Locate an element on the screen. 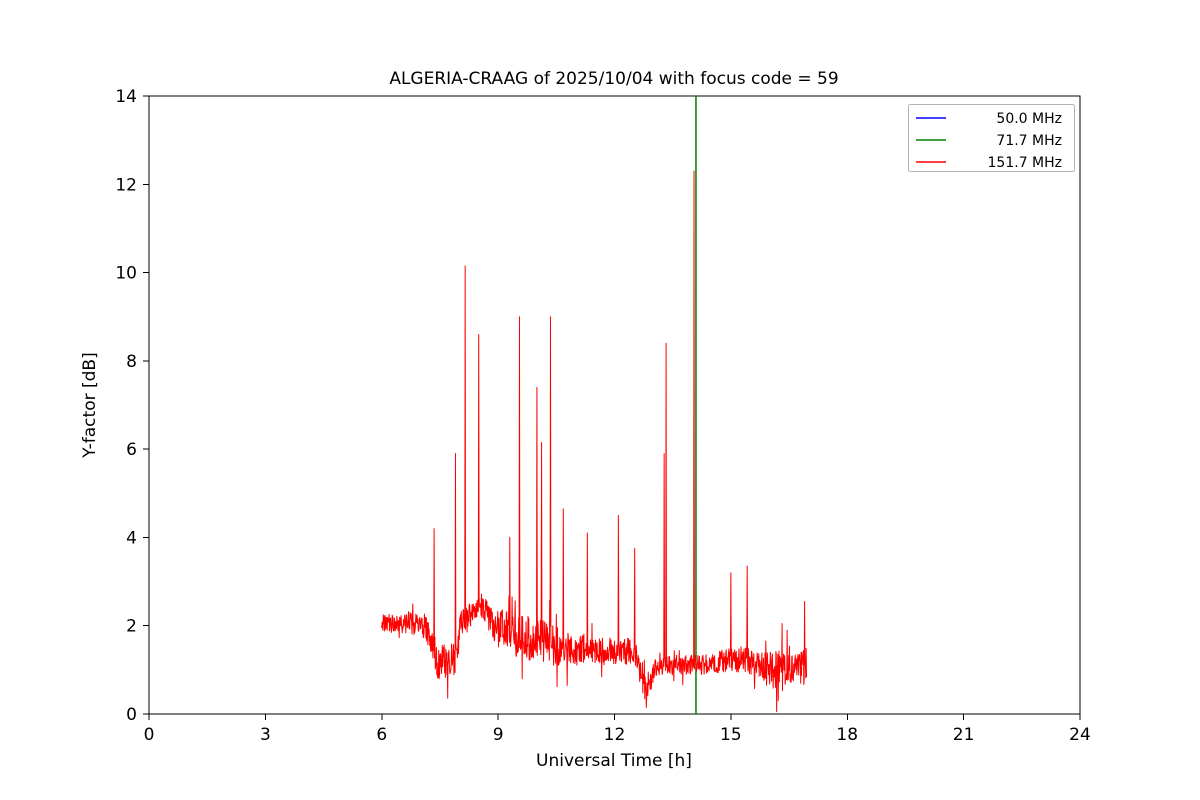 The width and height of the screenshot is (1200, 800). y-tick-label: 2 is located at coordinates (131, 627).